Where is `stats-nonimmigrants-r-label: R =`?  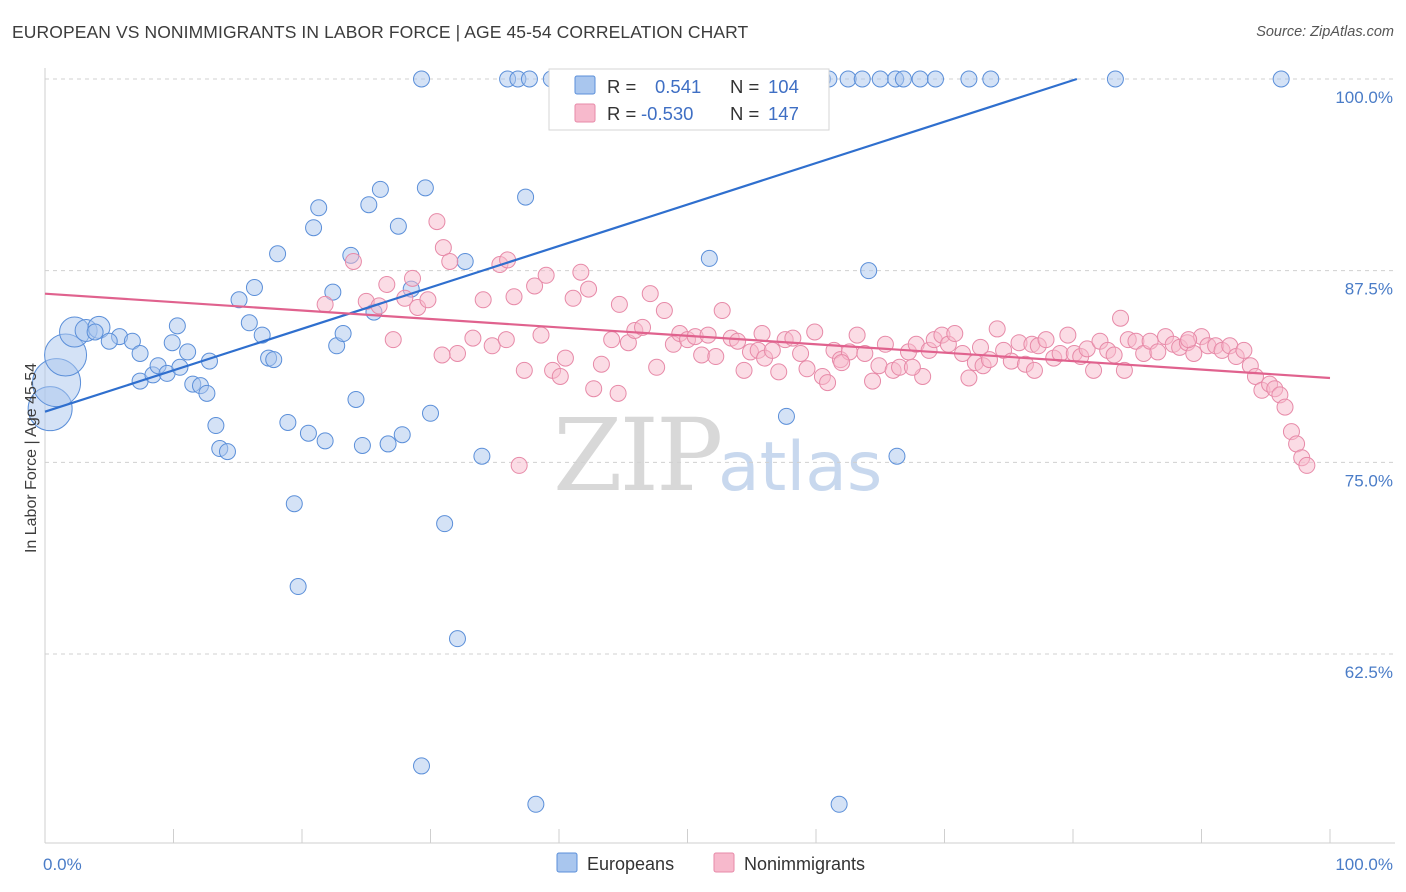
stats-nonimmigrants-r-label: R = is located at coordinates (621, 113).